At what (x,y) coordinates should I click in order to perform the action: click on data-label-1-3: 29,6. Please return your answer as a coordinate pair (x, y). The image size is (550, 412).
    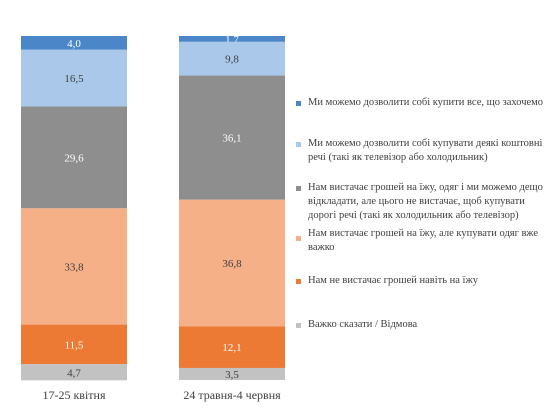
    Looking at the image, I should click on (74, 158).